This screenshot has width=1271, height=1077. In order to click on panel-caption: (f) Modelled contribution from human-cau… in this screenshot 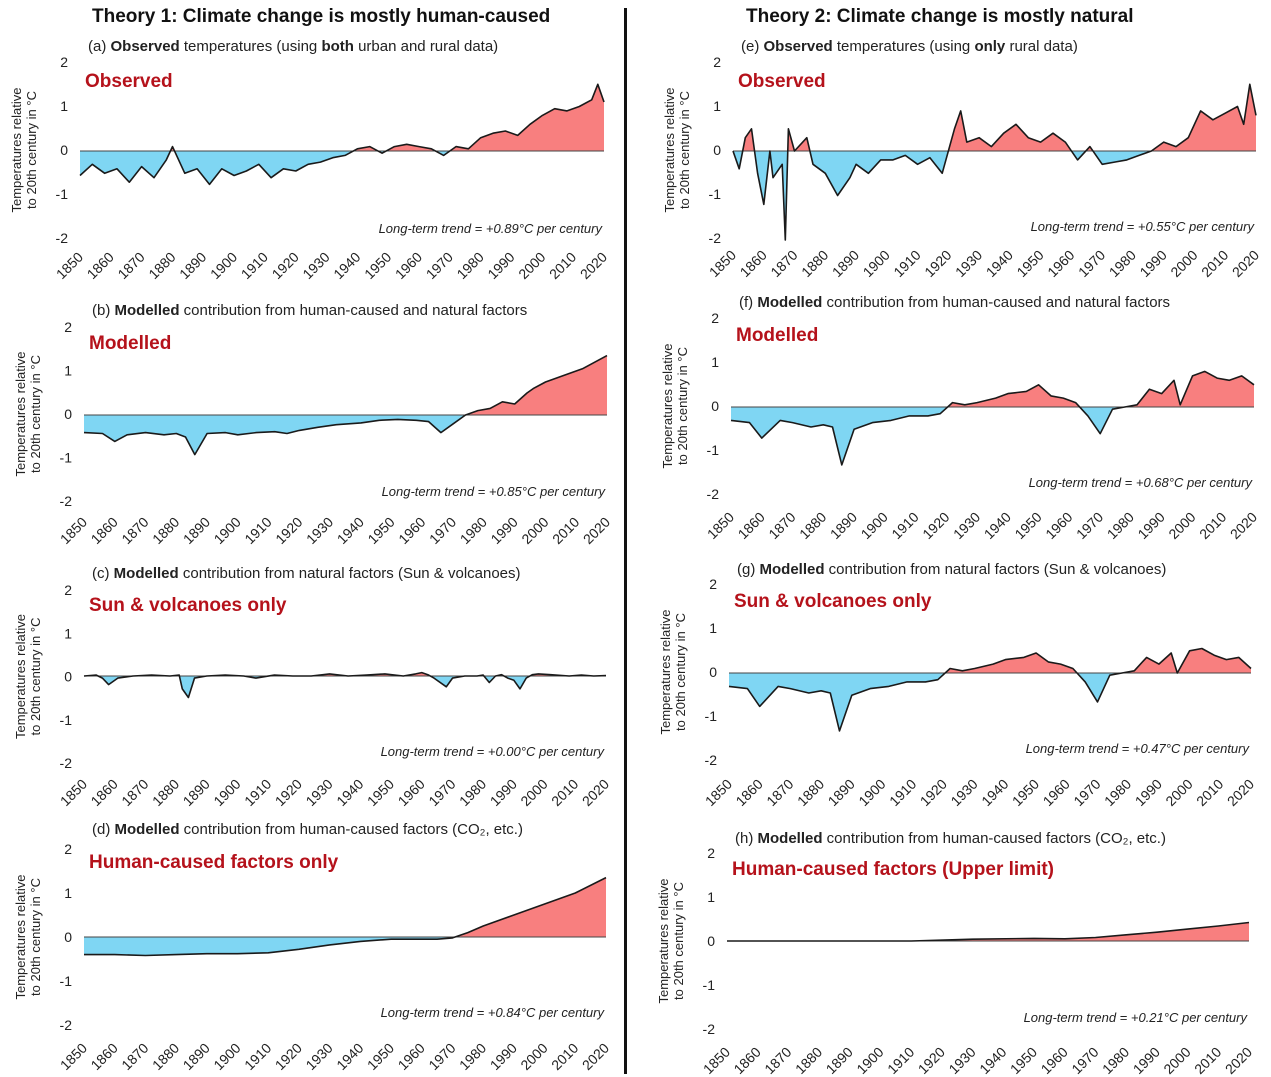, I will do `click(954, 302)`.